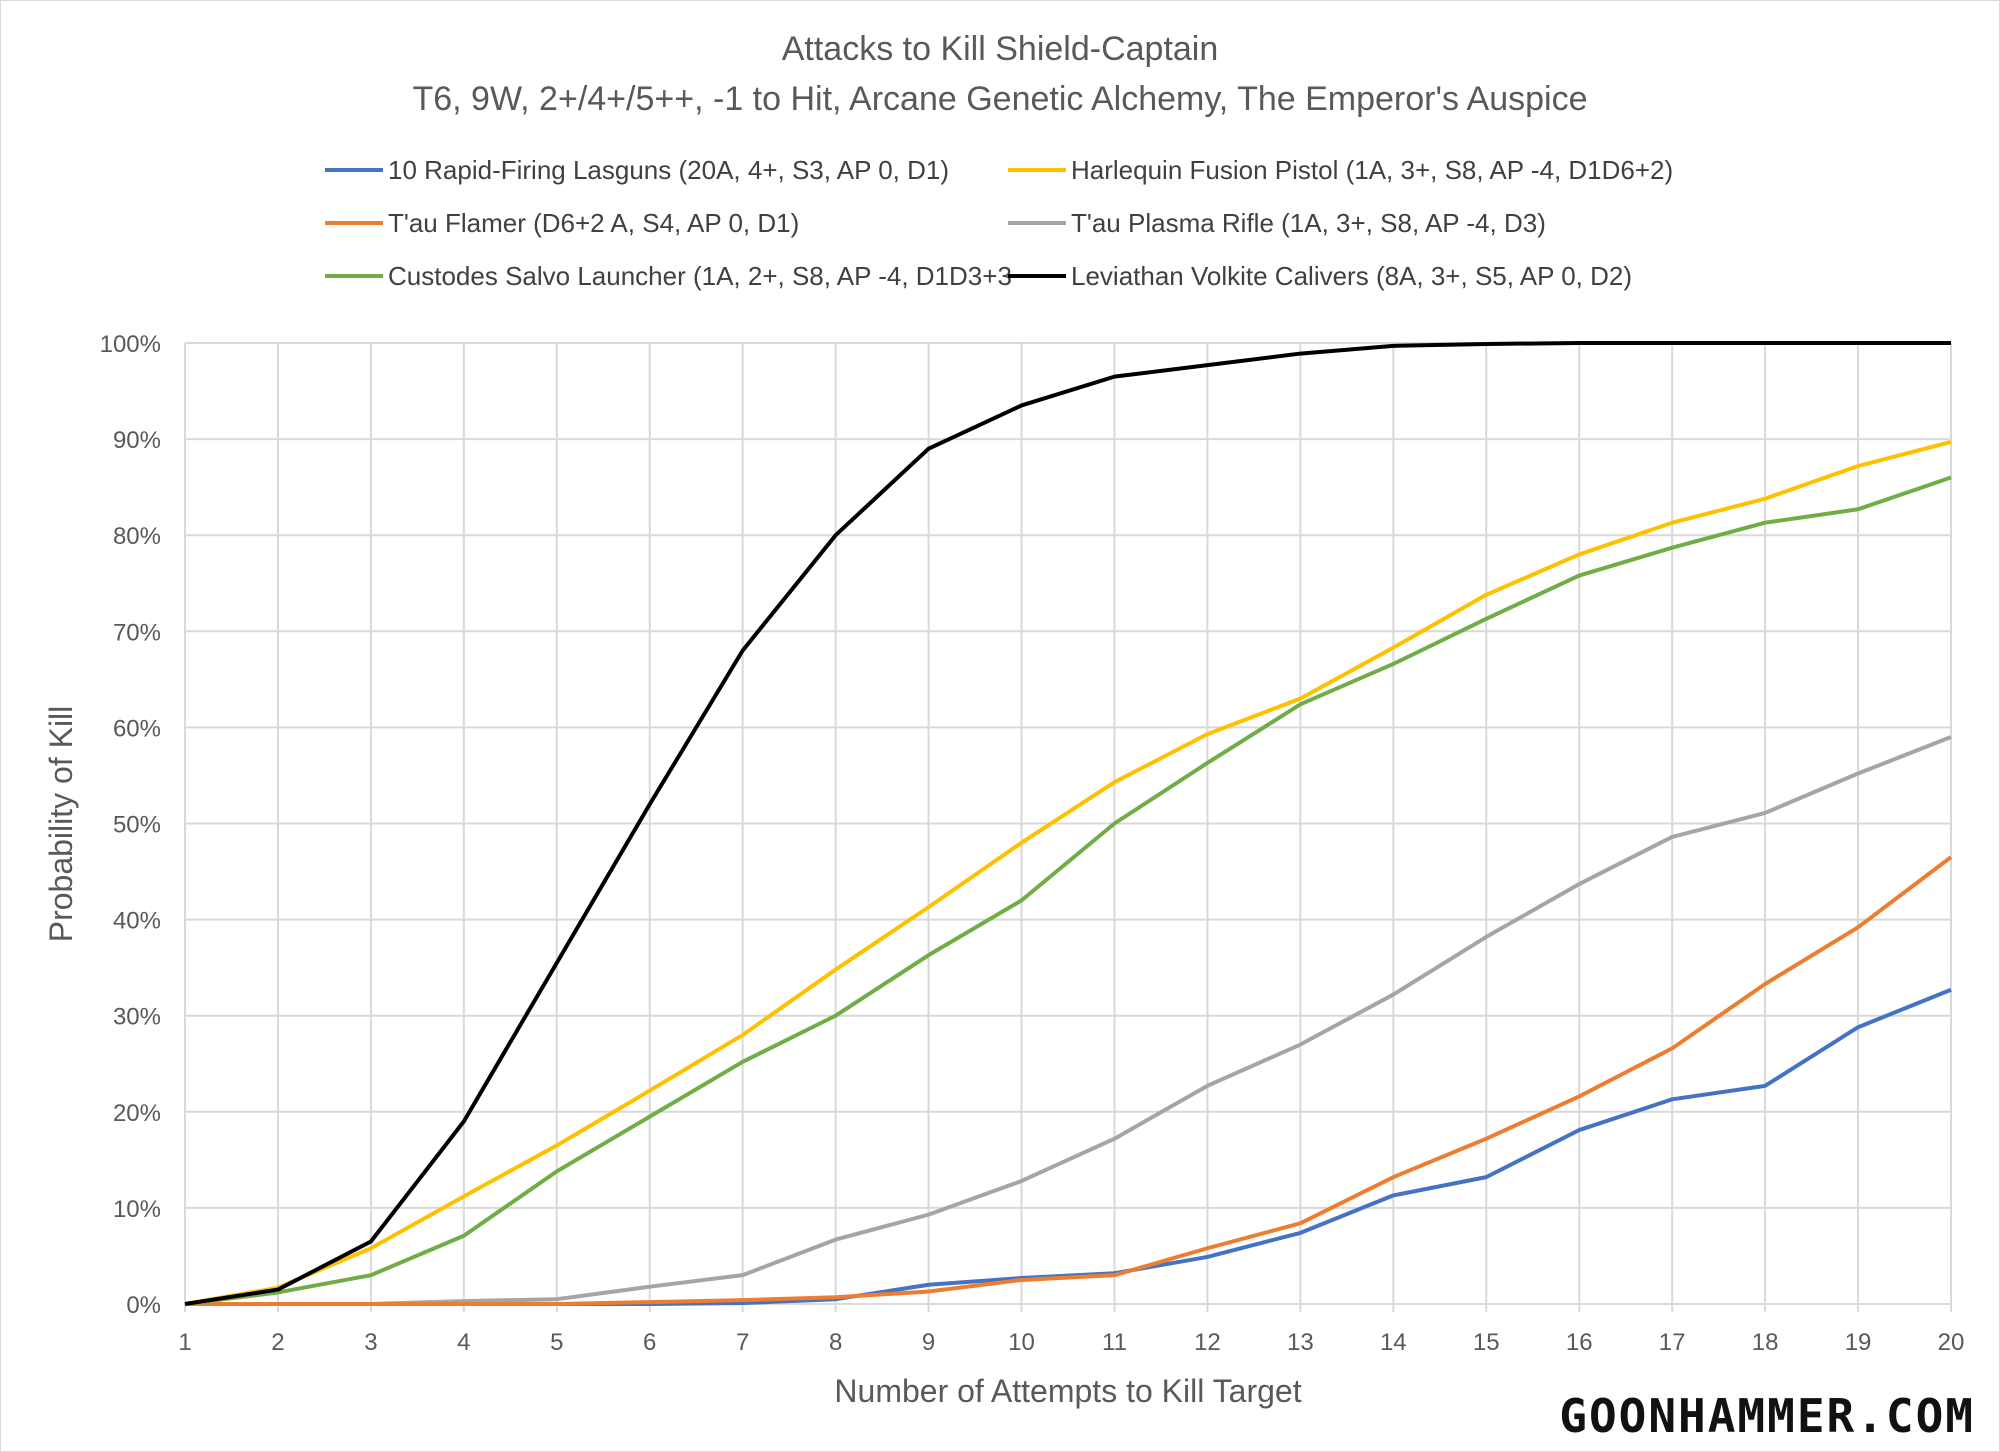 This screenshot has width=2000, height=1452. What do you see at coordinates (184, 1342) in the screenshot?
I see `x-tick-label: 1` at bounding box center [184, 1342].